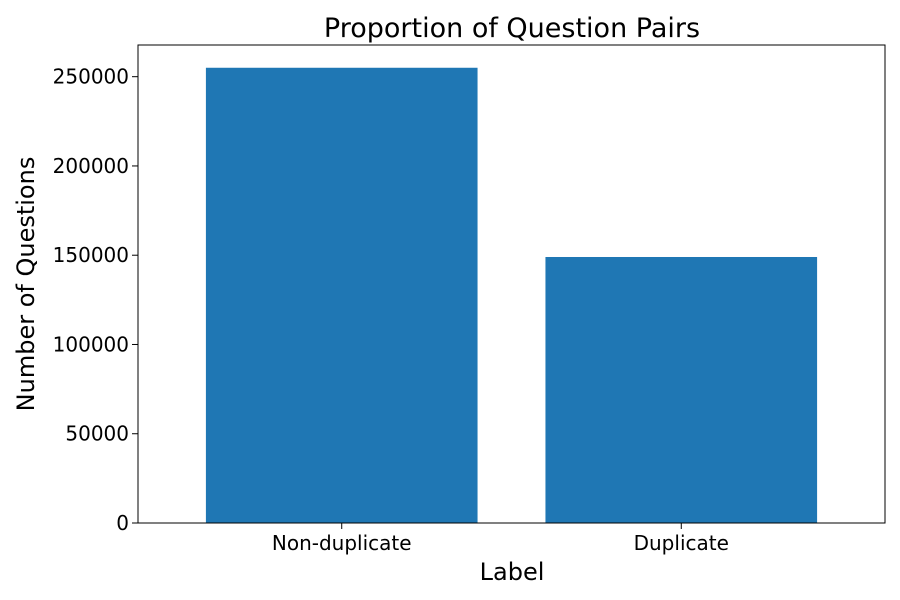 This screenshot has width=900, height=600. I want to click on y-axis: 0 50000 100000 150000 200000 250000, so click(95, 300).